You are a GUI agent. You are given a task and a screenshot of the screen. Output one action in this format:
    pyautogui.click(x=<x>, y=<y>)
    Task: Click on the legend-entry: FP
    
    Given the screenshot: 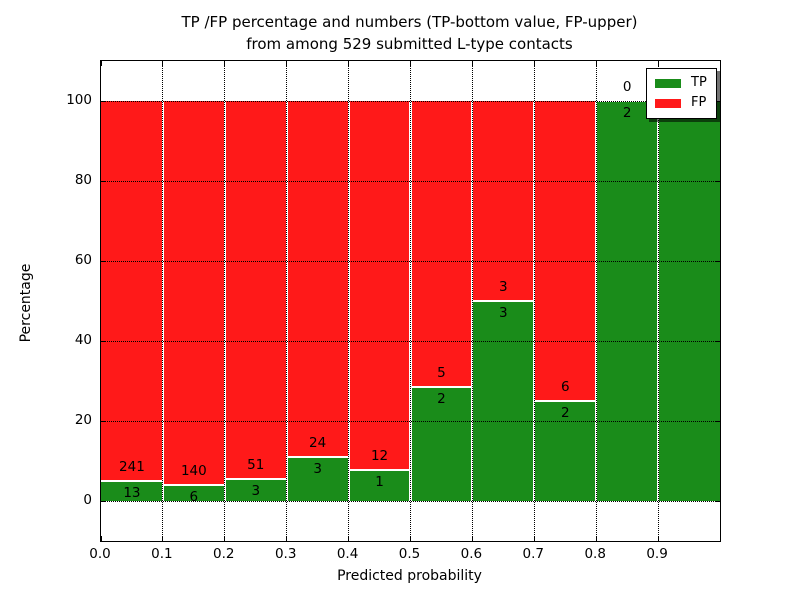 What is the action you would take?
    pyautogui.click(x=681, y=103)
    